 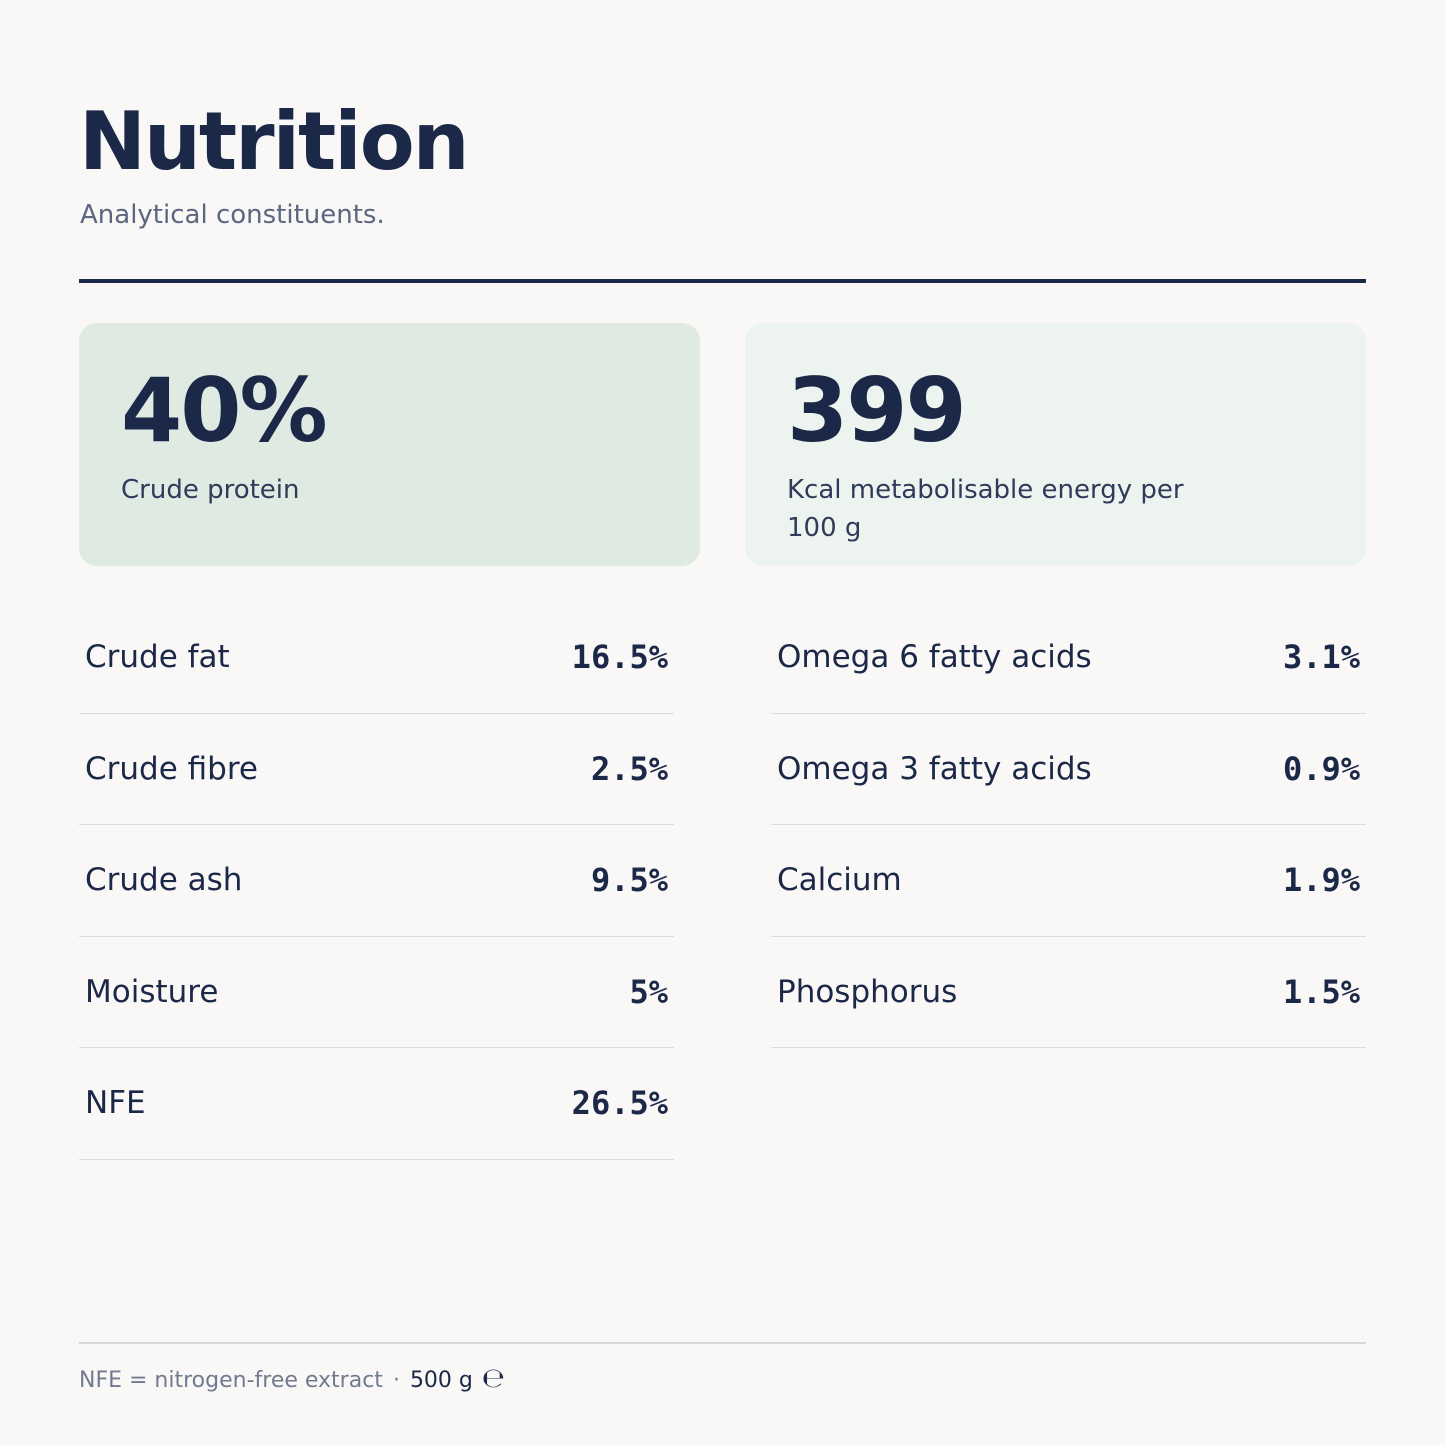 I want to click on constituent-value: 1.9%, so click(x=1321, y=880).